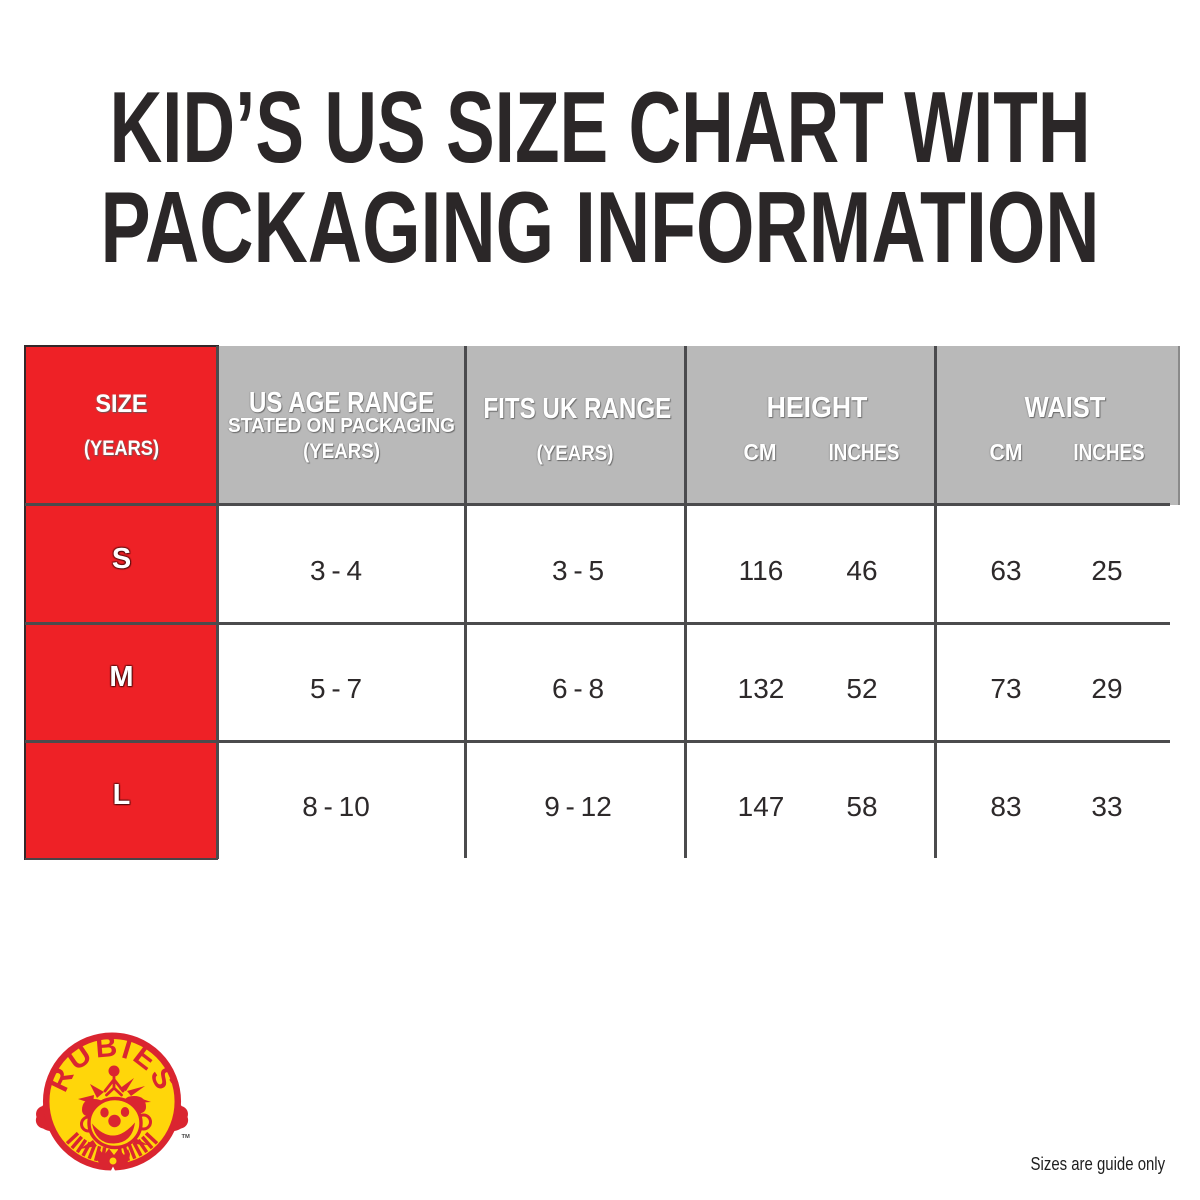  What do you see at coordinates (186, 1137) in the screenshot?
I see `svg-text: TM` at bounding box center [186, 1137].